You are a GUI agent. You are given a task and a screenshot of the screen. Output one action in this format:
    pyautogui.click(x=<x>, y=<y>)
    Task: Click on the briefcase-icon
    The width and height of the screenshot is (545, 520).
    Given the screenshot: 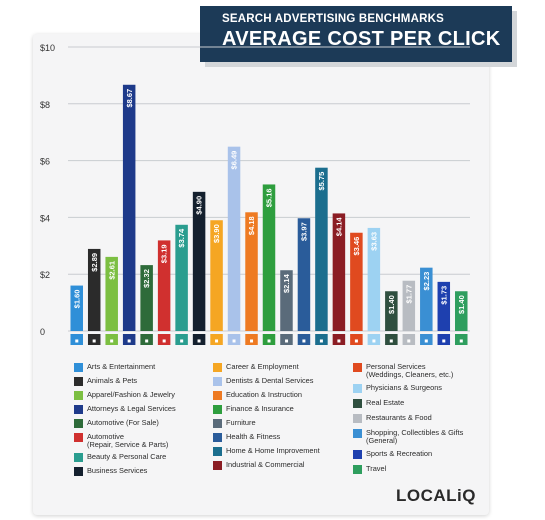 What is the action you would take?
    pyautogui.click(x=199, y=339)
    